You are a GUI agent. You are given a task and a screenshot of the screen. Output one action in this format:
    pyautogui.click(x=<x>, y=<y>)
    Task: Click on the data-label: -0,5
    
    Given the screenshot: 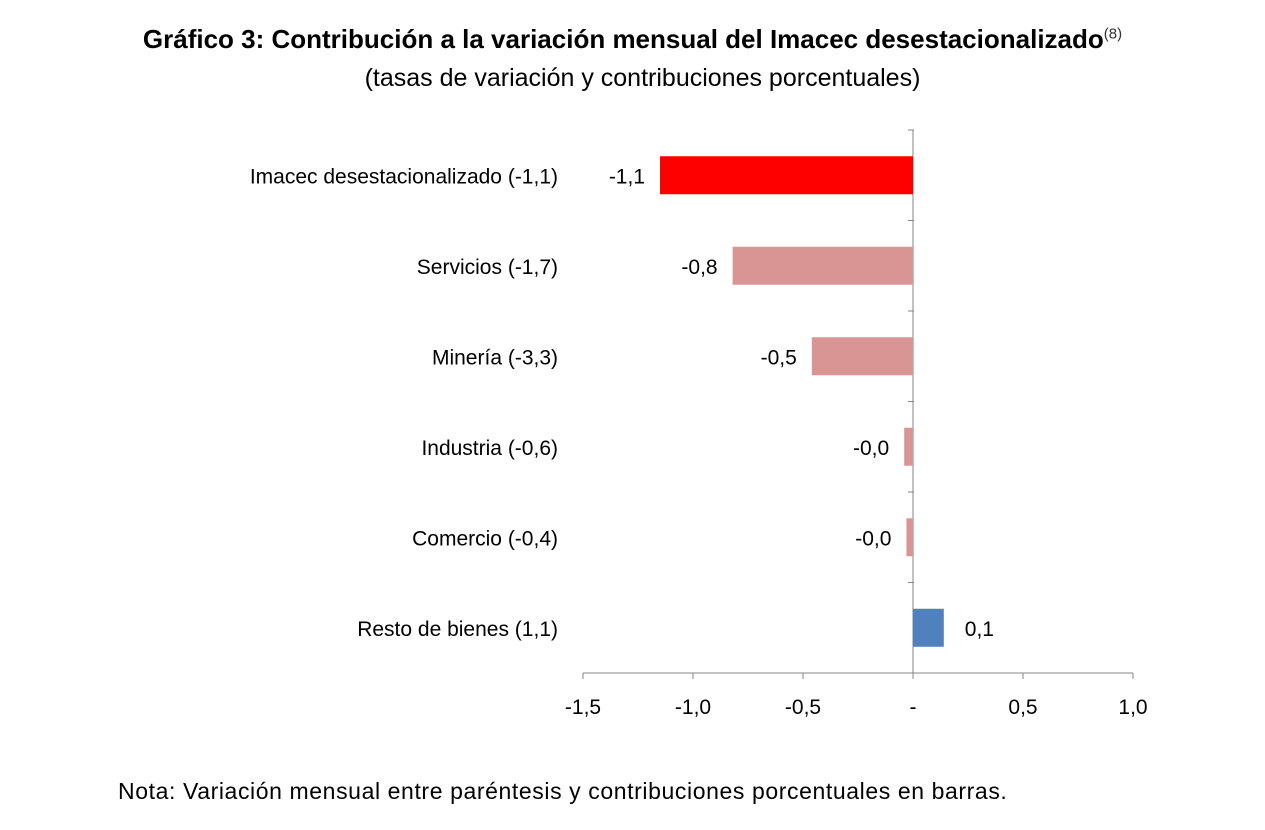 What is the action you would take?
    pyautogui.click(x=779, y=357)
    